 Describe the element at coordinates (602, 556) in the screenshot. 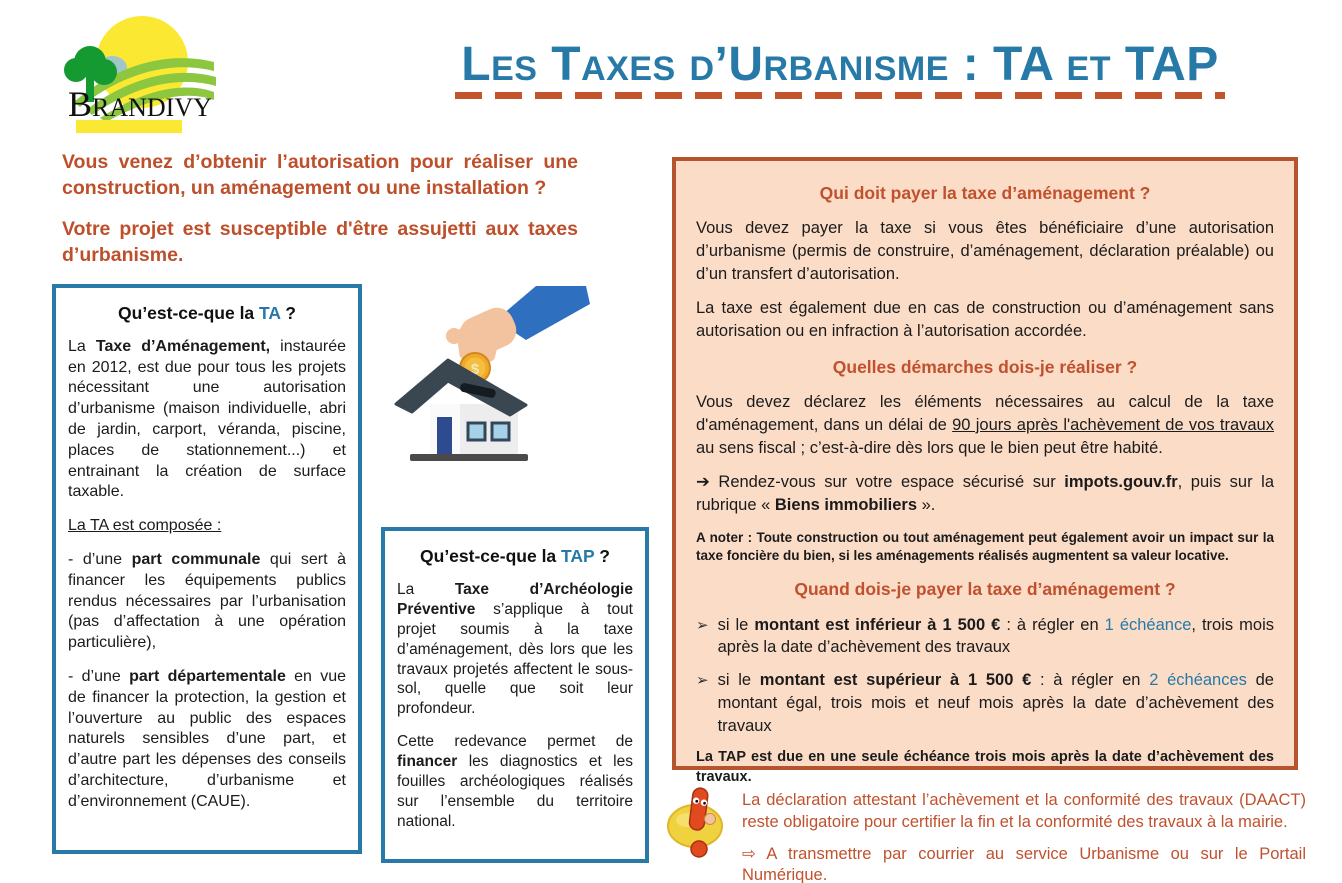

I see `tap-title-suffix: ?` at that location.